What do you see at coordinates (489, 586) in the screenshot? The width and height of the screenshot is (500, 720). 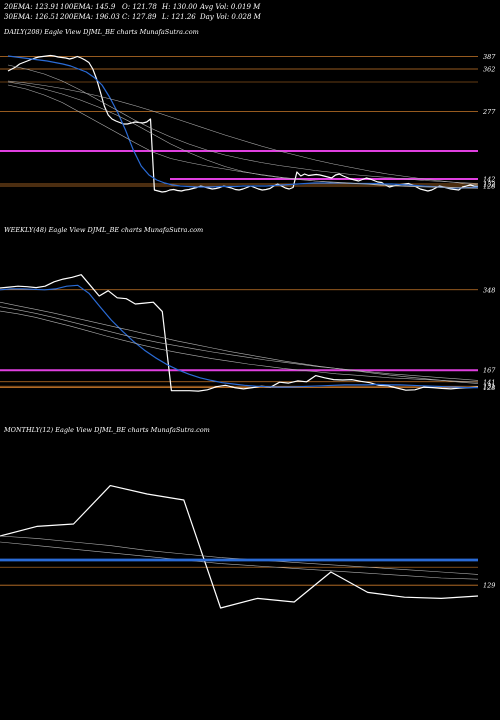 I see `level-label: 129` at bounding box center [489, 586].